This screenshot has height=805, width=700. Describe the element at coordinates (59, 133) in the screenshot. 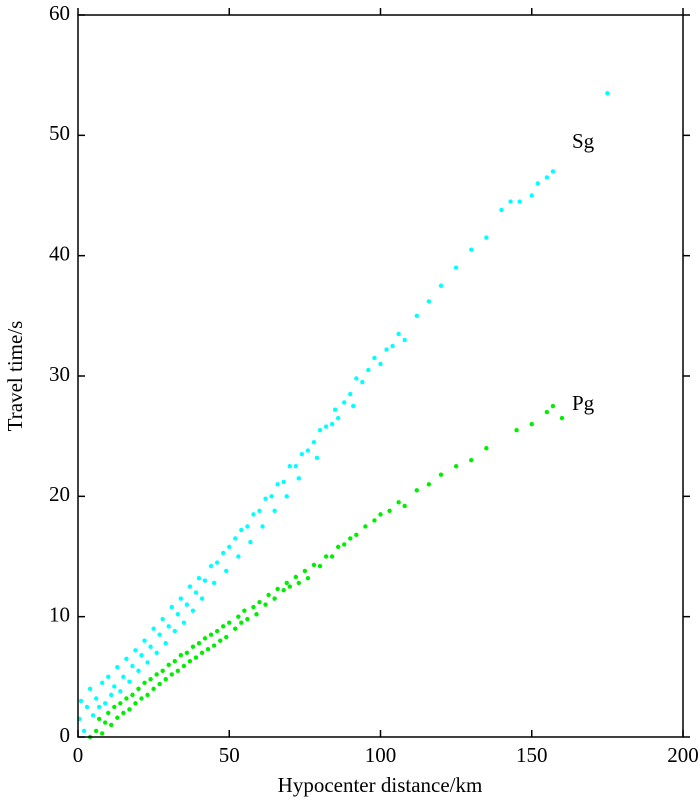

I see `y-tick-label: 50` at that location.